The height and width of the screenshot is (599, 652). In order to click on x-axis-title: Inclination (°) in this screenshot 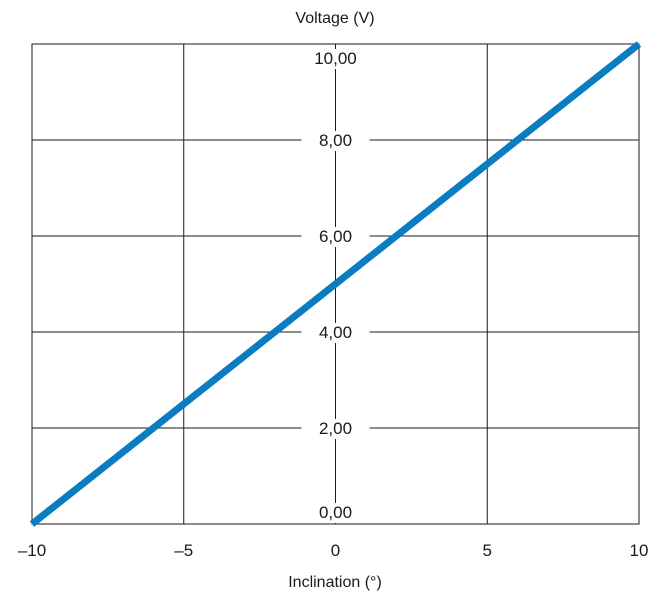, I will do `click(335, 582)`.